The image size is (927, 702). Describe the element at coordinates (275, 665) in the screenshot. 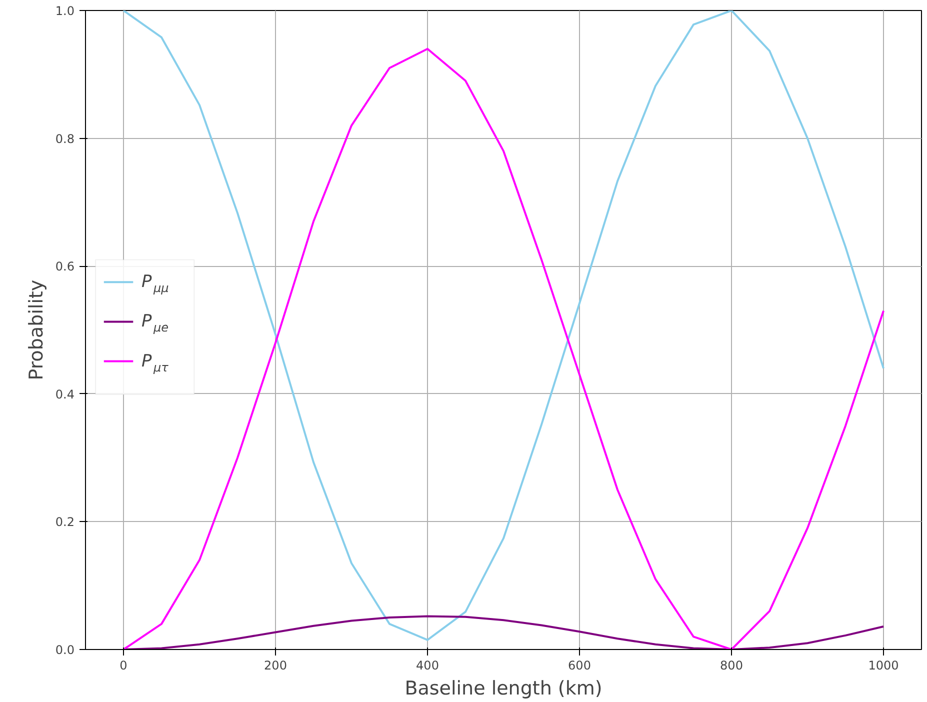

I see `x-tick-label: 200` at that location.